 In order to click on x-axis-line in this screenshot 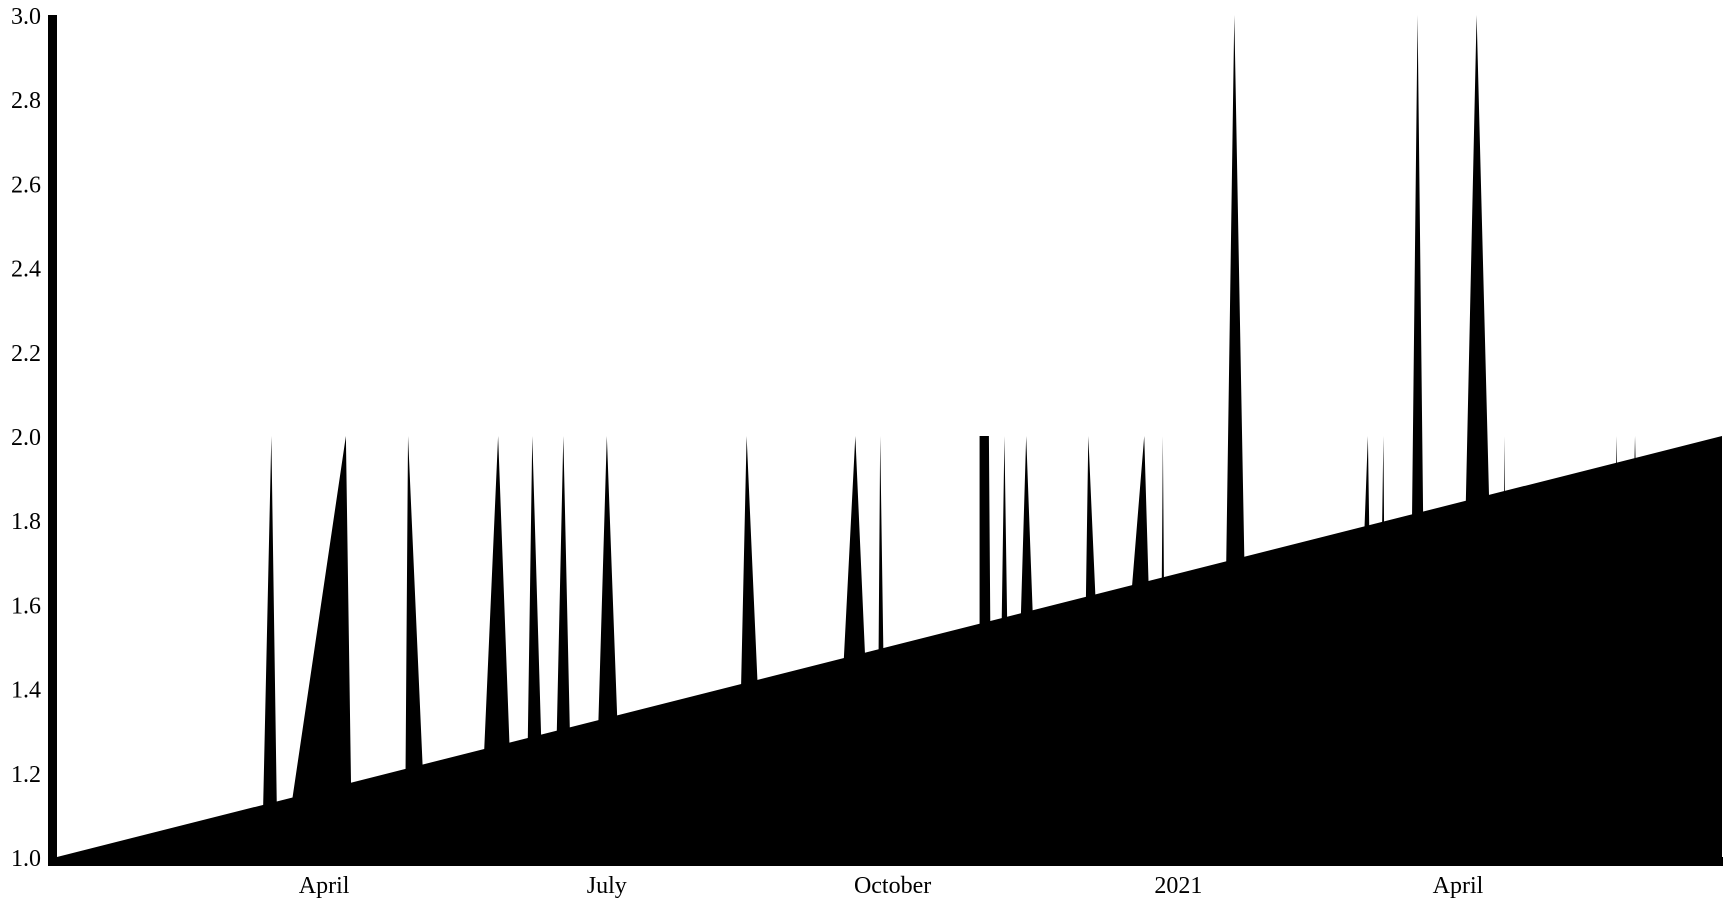, I will do `click(890, 861)`.